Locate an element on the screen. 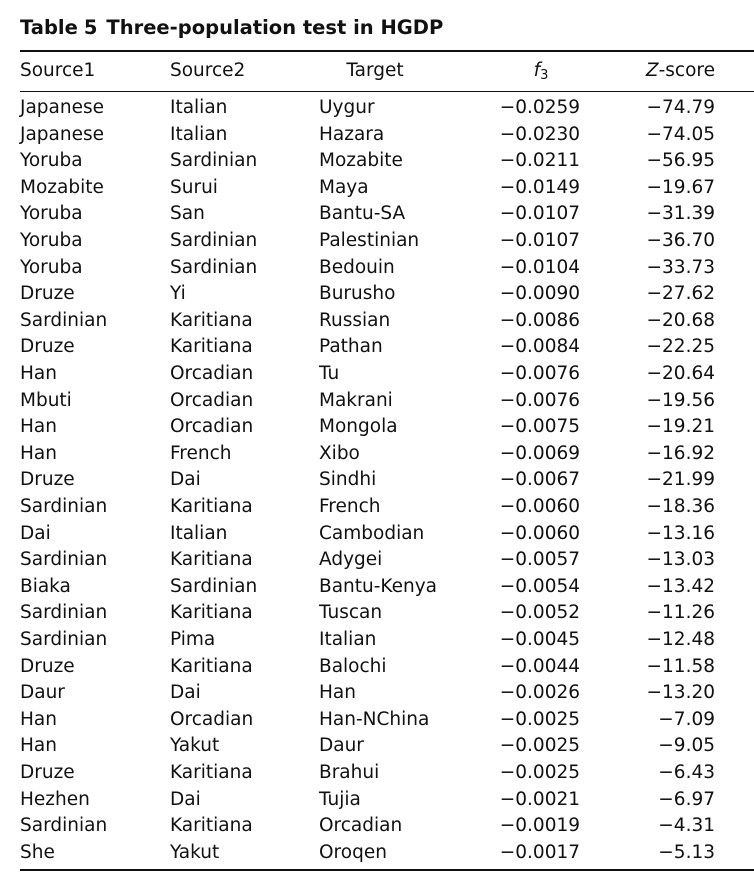 The height and width of the screenshot is (878, 754). cell-f3: −0.0060 is located at coordinates (539, 533).